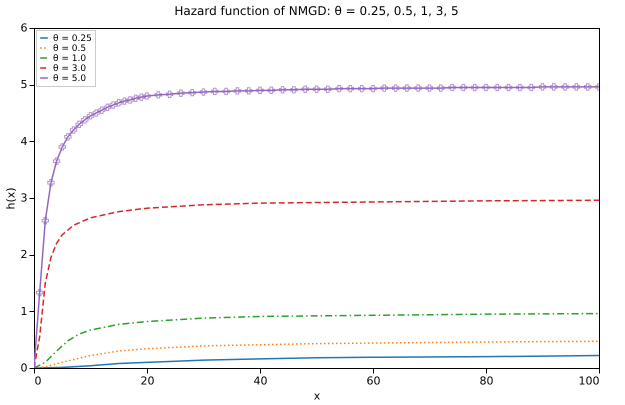 This screenshot has height=405, width=625. I want to click on legend-label: θ = 5.0, so click(69, 79).